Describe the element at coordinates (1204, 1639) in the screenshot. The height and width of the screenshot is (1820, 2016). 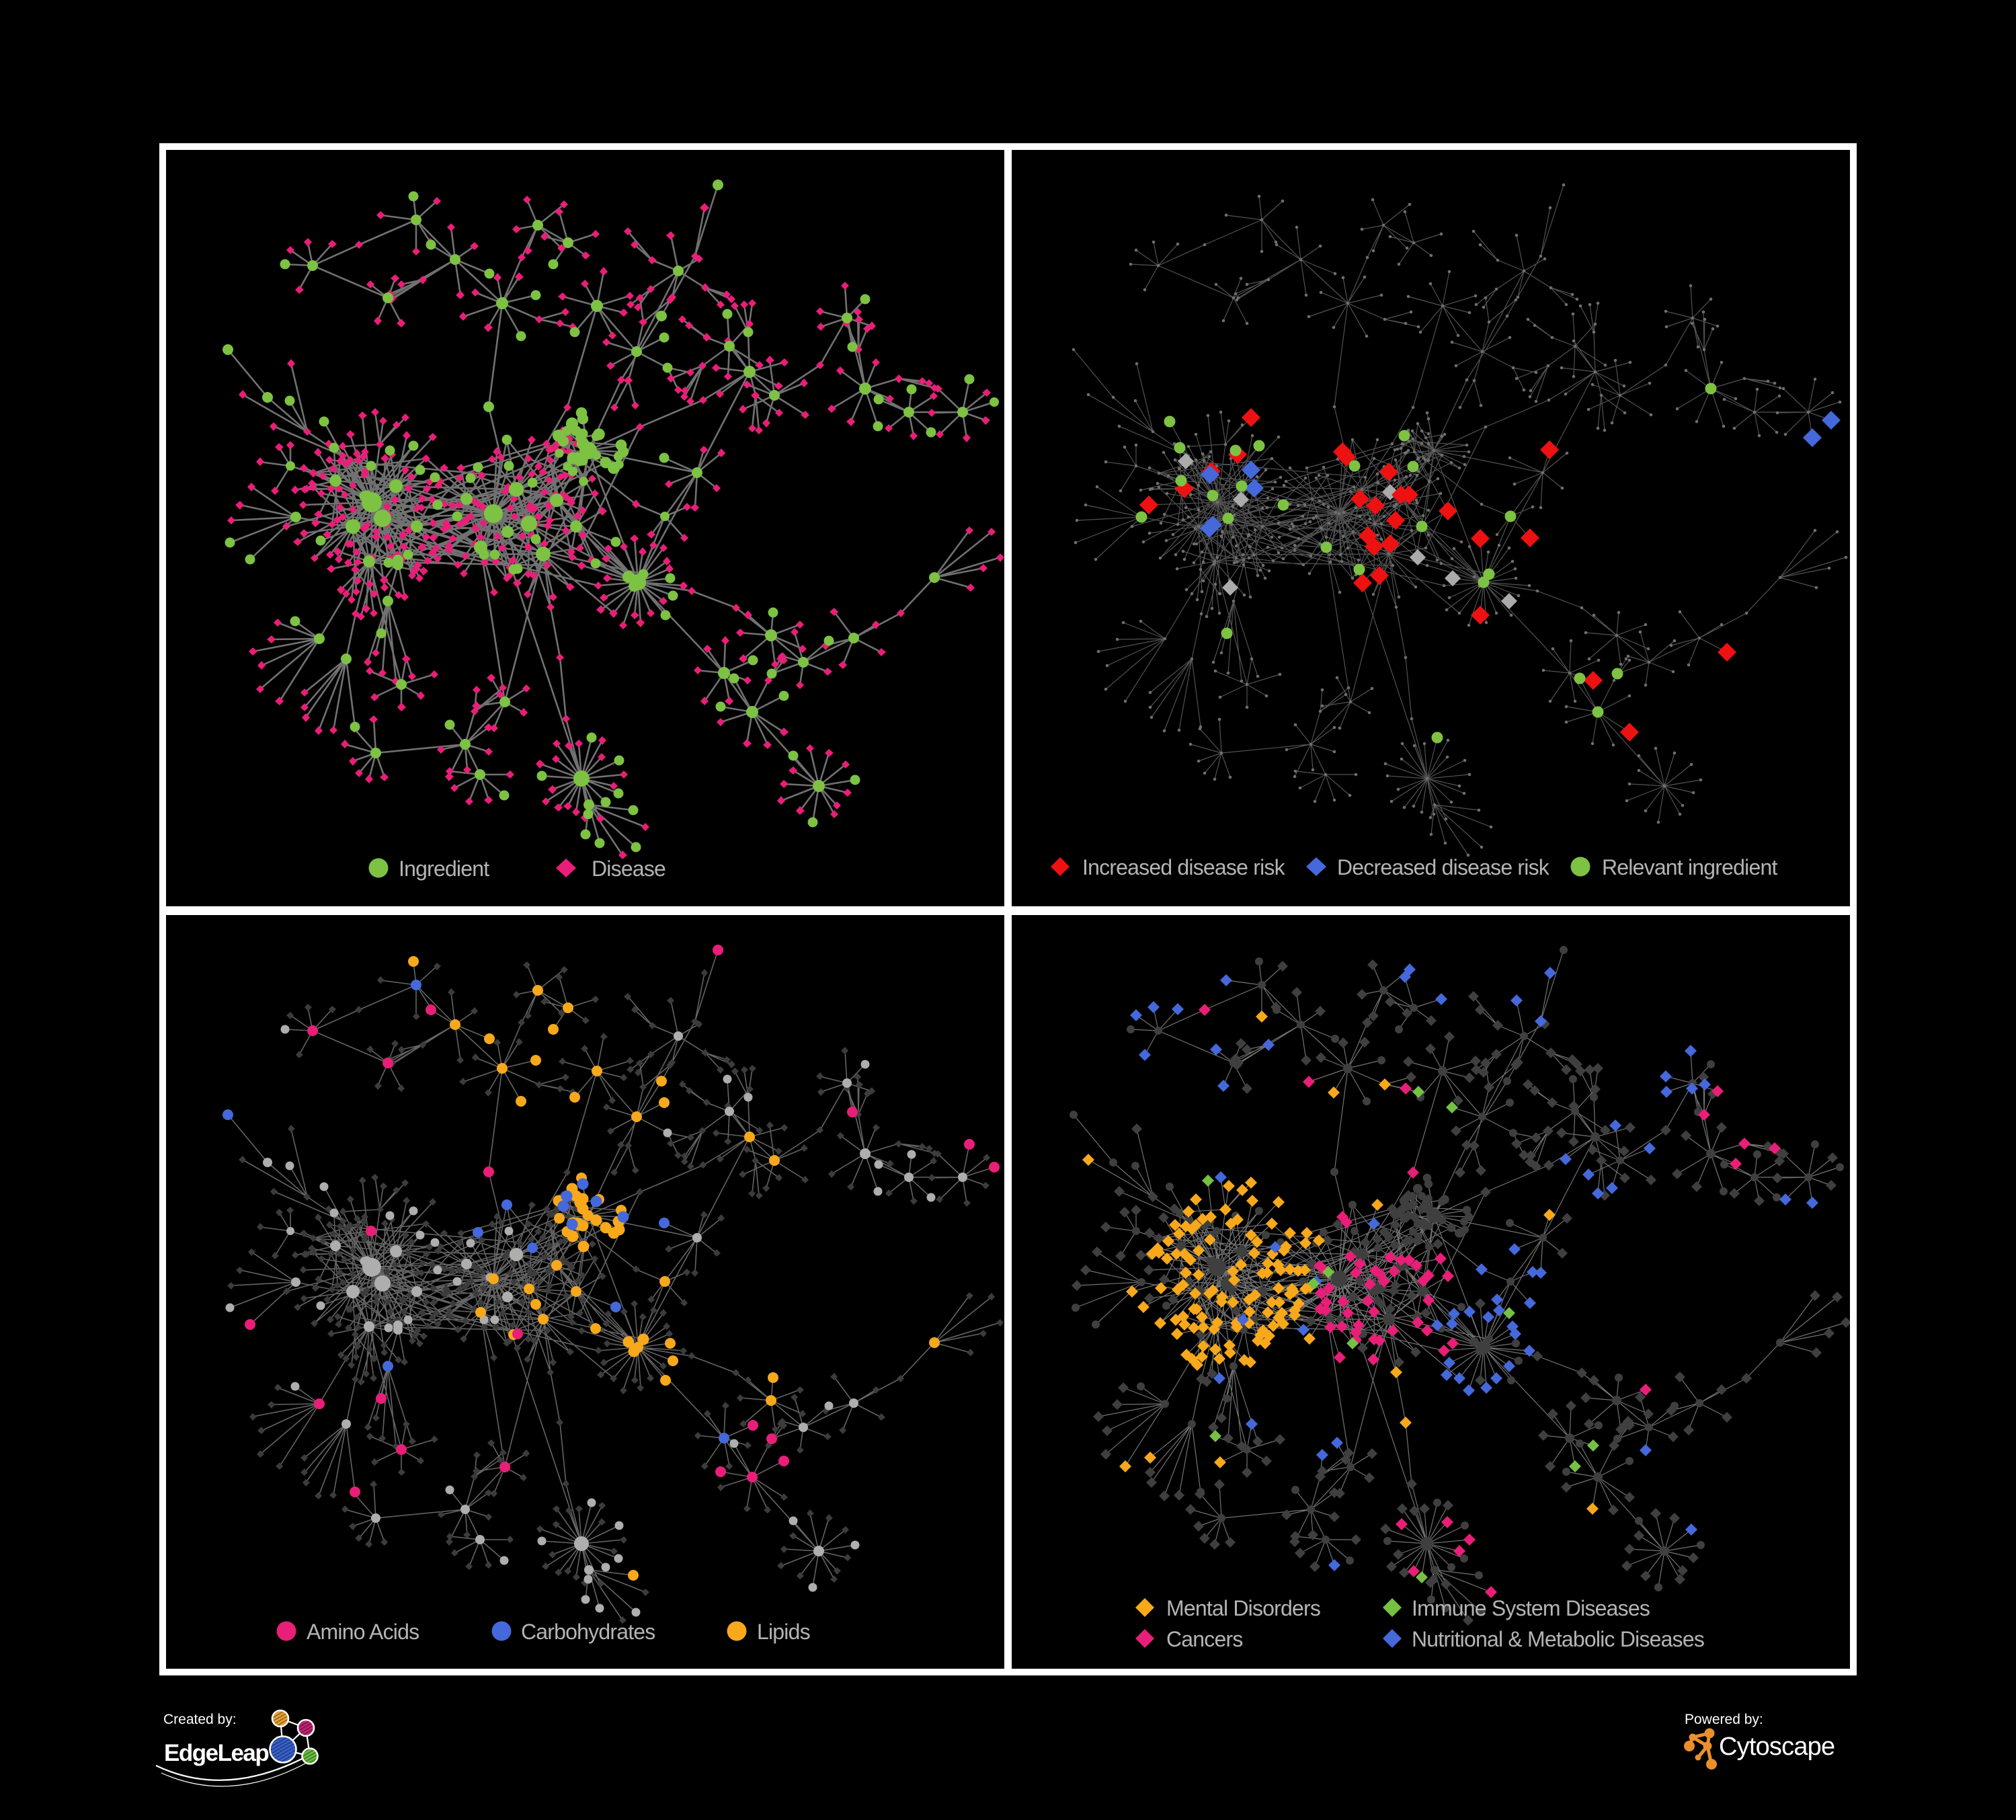
I see `svg-text: Cancers` at that location.